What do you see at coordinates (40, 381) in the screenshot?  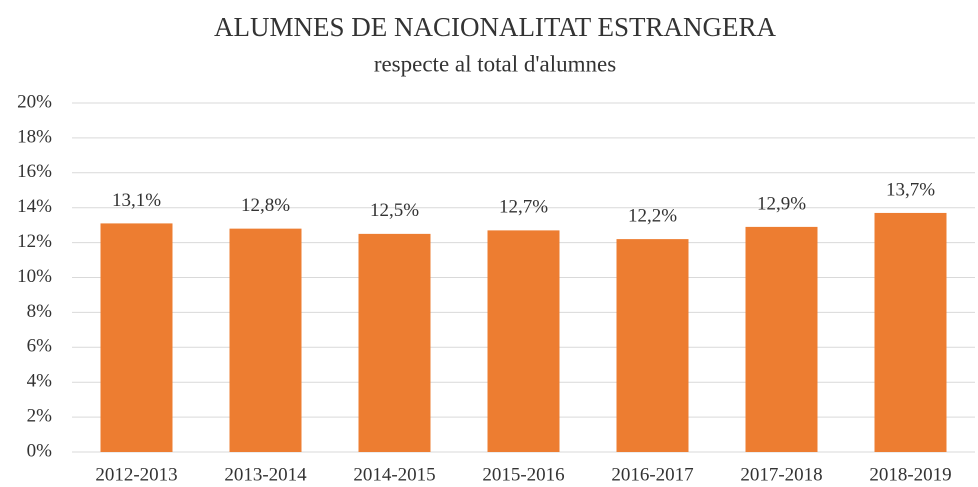 I see `y-tick-label: 4%` at bounding box center [40, 381].